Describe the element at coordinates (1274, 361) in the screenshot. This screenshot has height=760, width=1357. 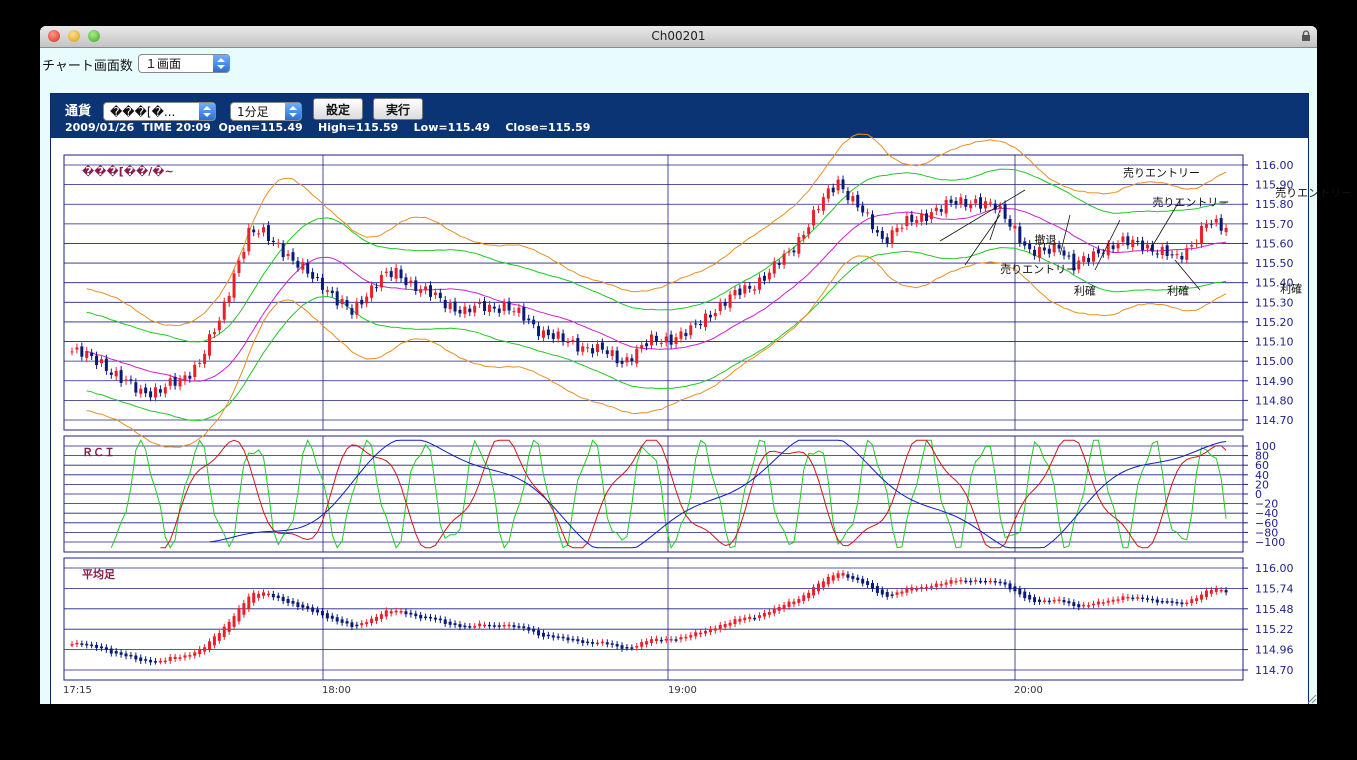
I see `y-tick-label: 115.00` at that location.